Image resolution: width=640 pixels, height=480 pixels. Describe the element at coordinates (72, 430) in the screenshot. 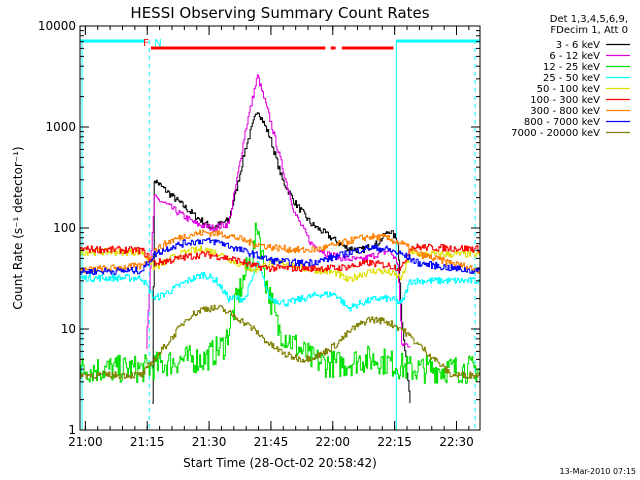

I see `y-tick-label: 1` at that location.